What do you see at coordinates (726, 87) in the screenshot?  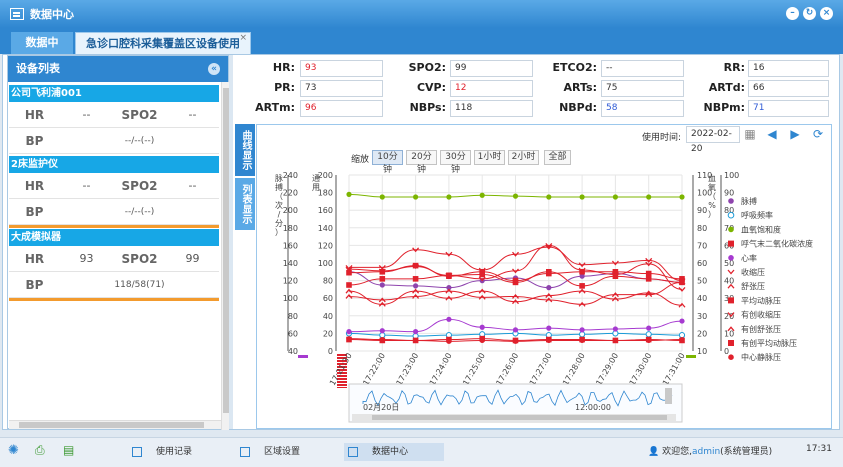 I see `vital-label: ARTd:` at bounding box center [726, 87].